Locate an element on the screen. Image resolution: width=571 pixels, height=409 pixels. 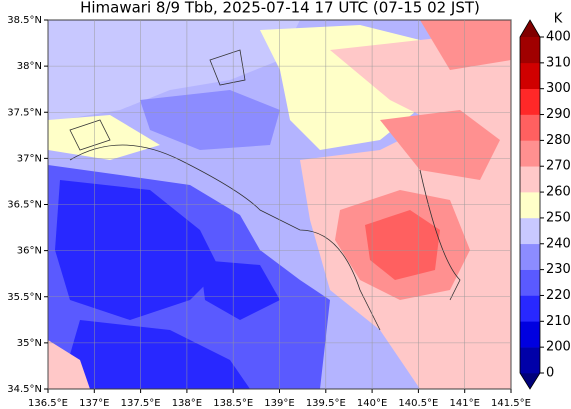
y-tick-label: 34.5°N is located at coordinates (24, 389).